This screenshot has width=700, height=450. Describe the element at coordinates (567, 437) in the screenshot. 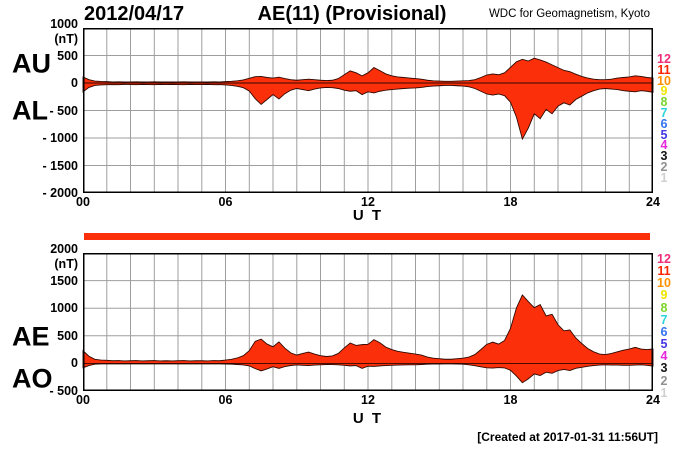

I see `created-timestamp: [Created at 2017-01-31 11:56UT]` at that location.